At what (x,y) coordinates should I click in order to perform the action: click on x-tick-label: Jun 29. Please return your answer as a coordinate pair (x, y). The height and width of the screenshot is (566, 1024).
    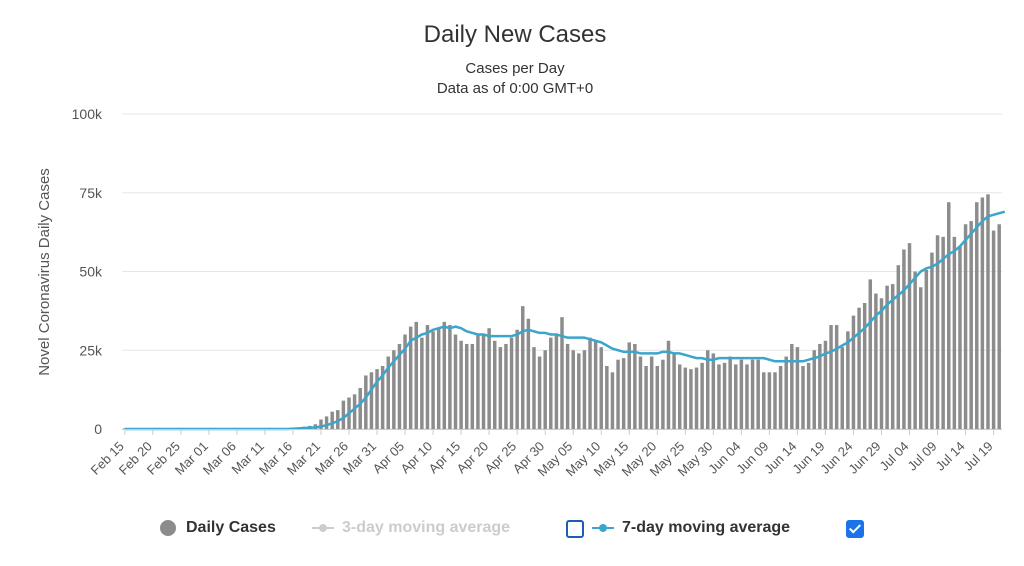
    Looking at the image, I should click on (864, 458).